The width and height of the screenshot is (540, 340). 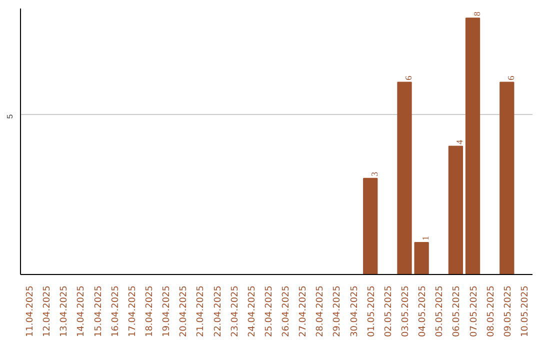 What do you see at coordinates (374, 173) in the screenshot?
I see `data-label: 3` at bounding box center [374, 173].